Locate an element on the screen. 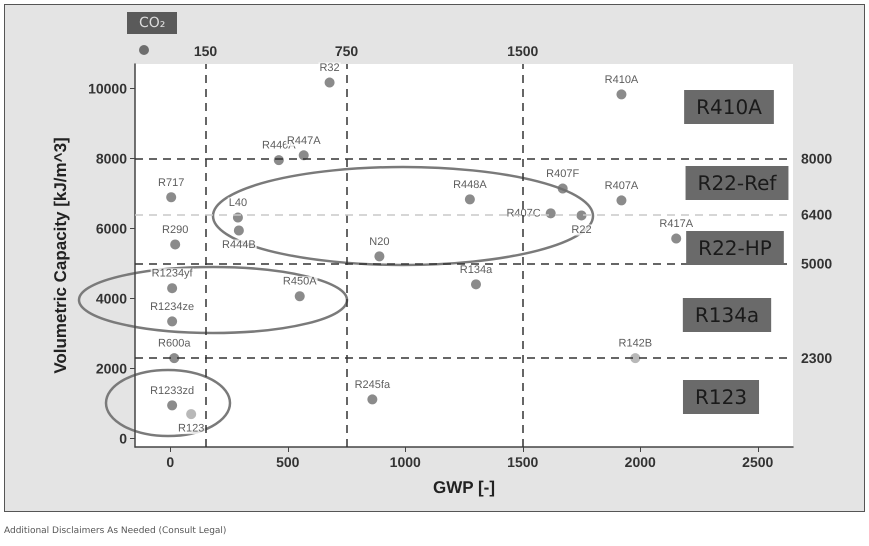 The height and width of the screenshot is (546, 869). series-label: R717 is located at coordinates (171, 182).